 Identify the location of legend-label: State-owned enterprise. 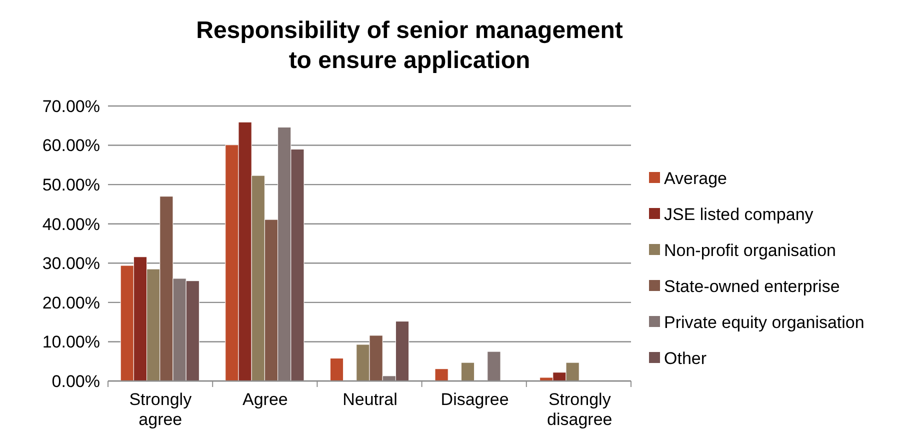
(752, 286).